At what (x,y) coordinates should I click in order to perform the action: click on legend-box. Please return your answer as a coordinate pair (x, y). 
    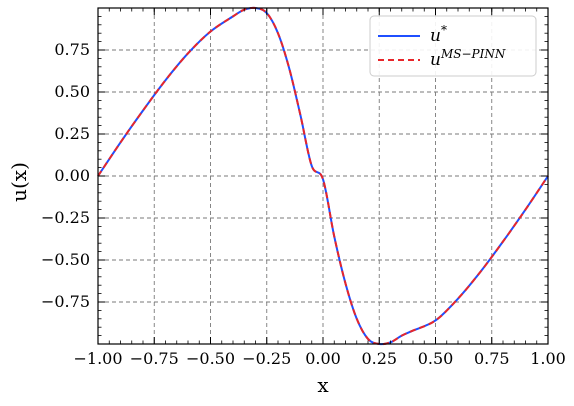
    Looking at the image, I should click on (453, 46).